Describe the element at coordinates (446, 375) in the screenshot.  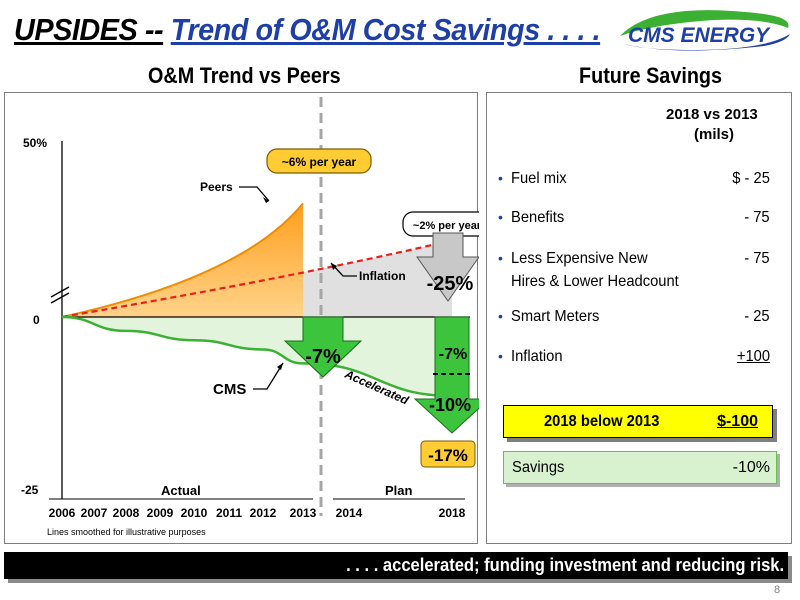
I see `plan-reduction-arrow` at that location.